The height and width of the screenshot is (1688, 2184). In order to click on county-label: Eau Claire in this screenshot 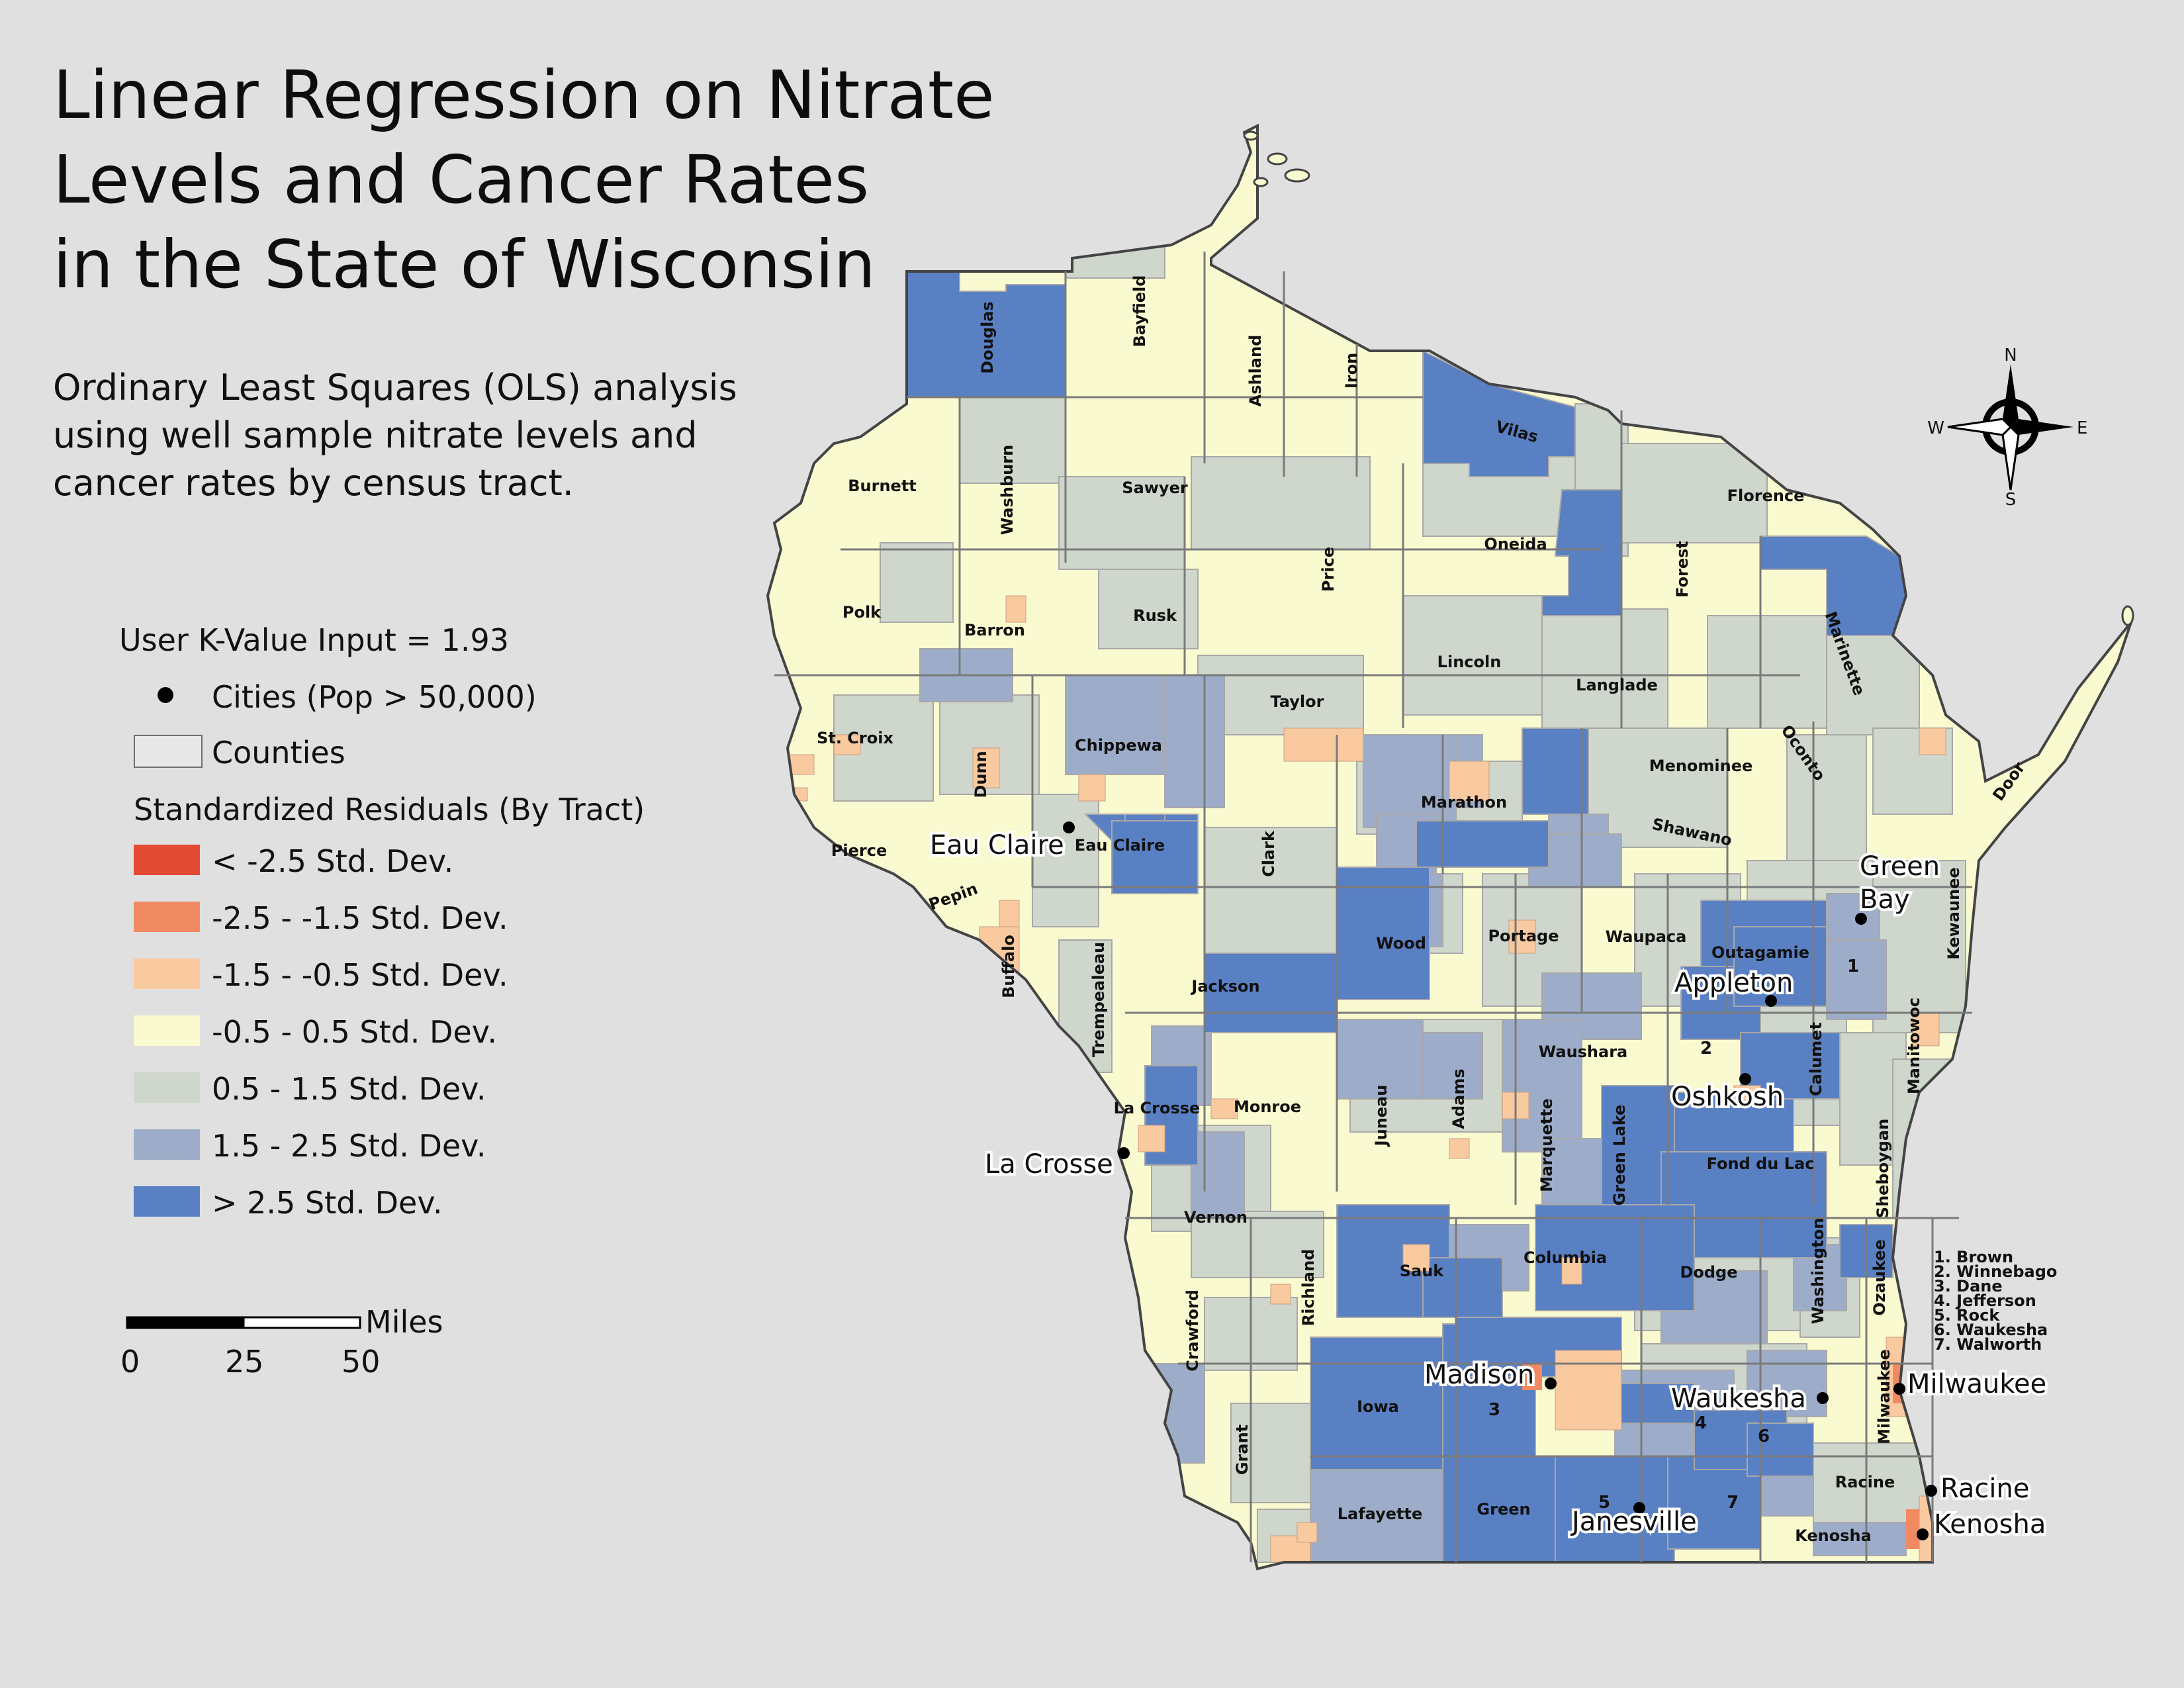, I will do `click(1120, 845)`.